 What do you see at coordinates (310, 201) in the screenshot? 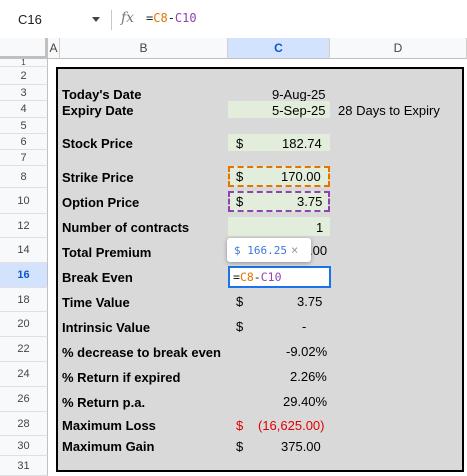
I see `option-price-value: 3.75` at bounding box center [310, 201].